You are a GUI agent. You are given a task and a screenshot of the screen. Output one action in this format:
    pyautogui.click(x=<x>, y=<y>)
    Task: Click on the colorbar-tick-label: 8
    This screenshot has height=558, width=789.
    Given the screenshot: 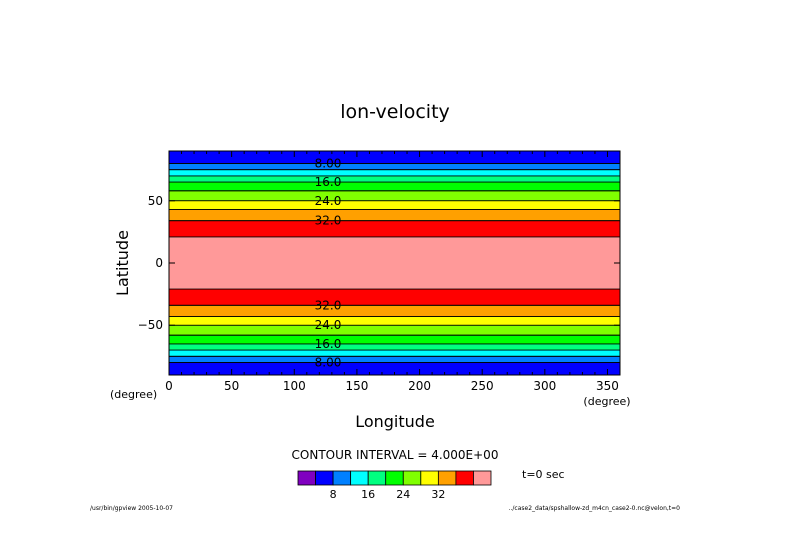 What is the action you would take?
    pyautogui.click(x=333, y=494)
    